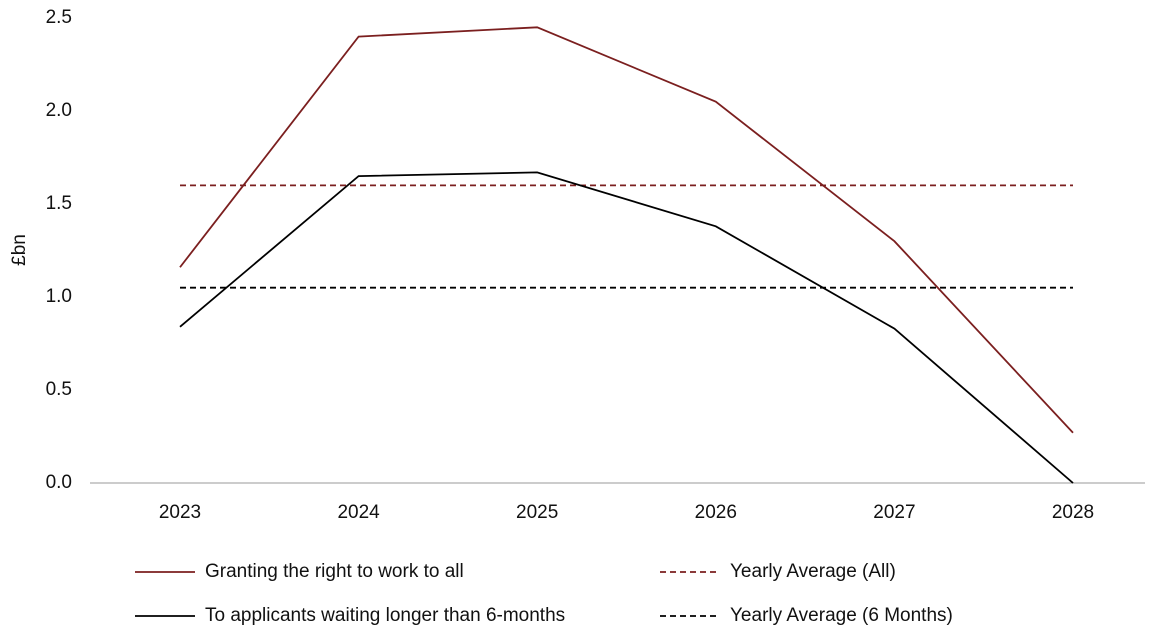 This screenshot has height=629, width=1157. What do you see at coordinates (1073, 512) in the screenshot?
I see `x-tick-label: 2028` at bounding box center [1073, 512].